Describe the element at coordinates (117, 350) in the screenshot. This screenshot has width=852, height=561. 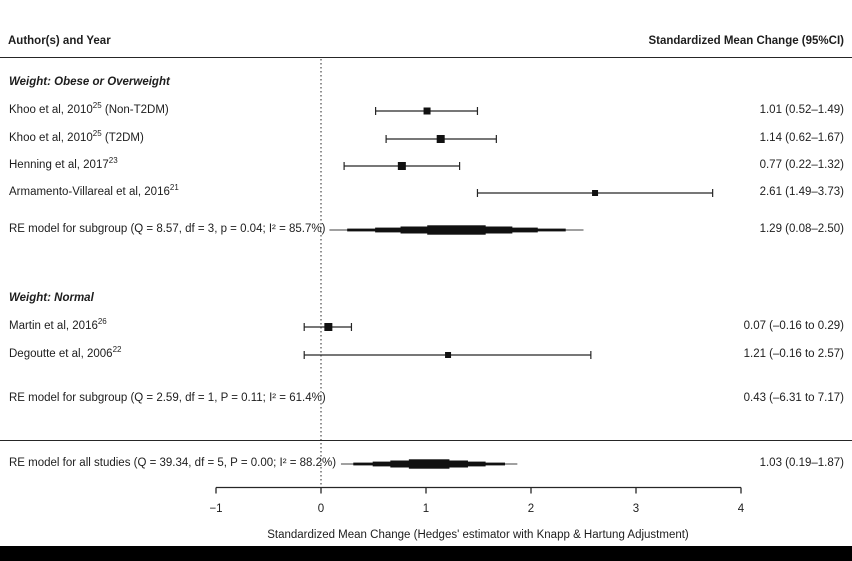
I see `reference-superscript: 22` at that location.